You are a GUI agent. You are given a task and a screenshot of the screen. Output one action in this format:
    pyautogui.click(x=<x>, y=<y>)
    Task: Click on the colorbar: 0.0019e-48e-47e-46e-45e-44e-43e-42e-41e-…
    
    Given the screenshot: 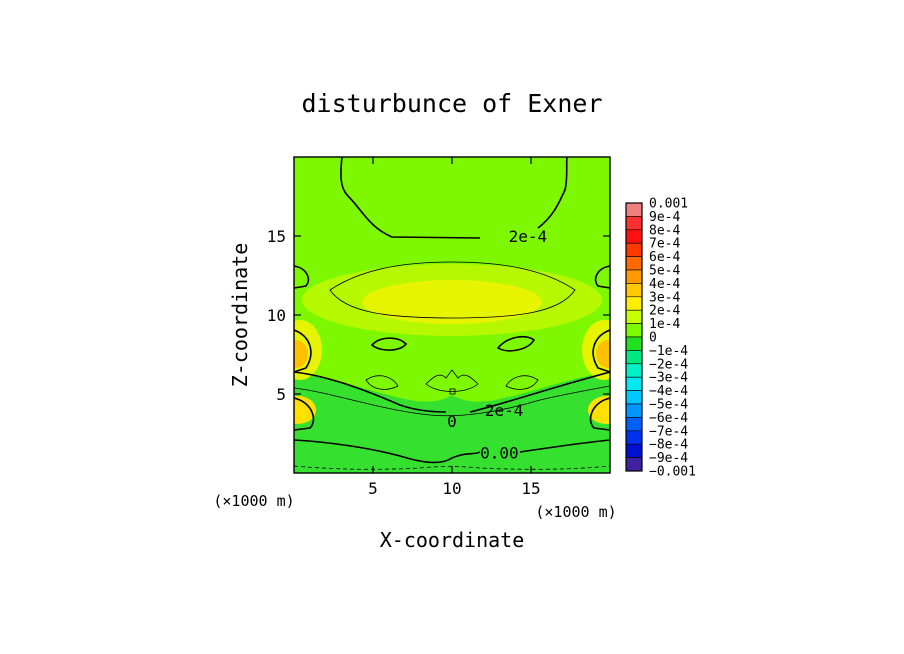 What is the action you would take?
    pyautogui.click(x=660, y=338)
    